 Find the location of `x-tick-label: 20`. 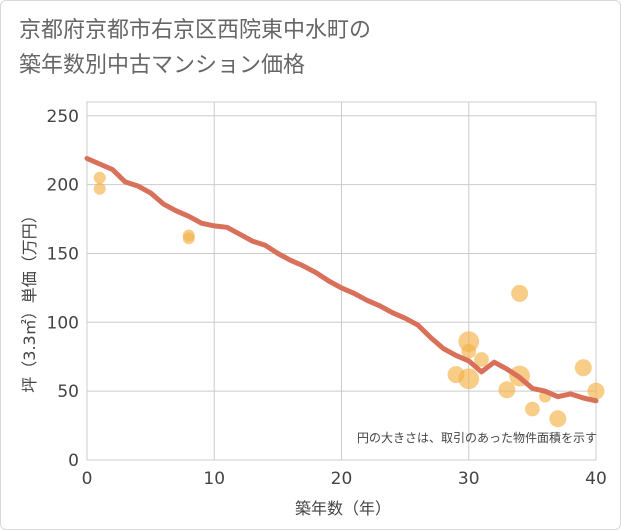

x-tick-label: 20 is located at coordinates (342, 479).